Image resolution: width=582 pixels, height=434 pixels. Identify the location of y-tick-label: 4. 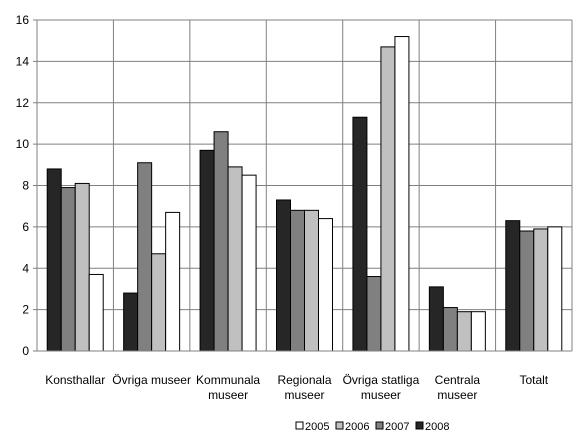
(25, 268).